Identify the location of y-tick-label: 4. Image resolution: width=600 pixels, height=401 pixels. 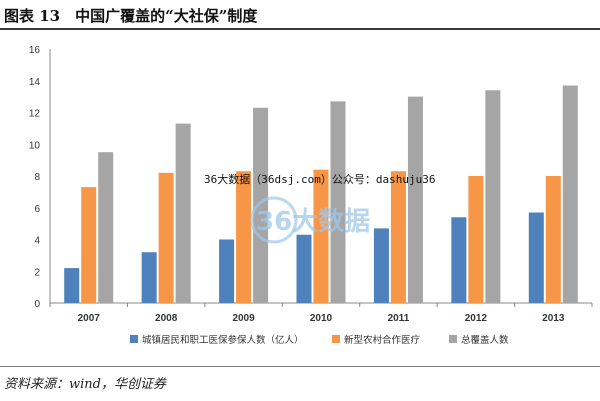
(37, 241).